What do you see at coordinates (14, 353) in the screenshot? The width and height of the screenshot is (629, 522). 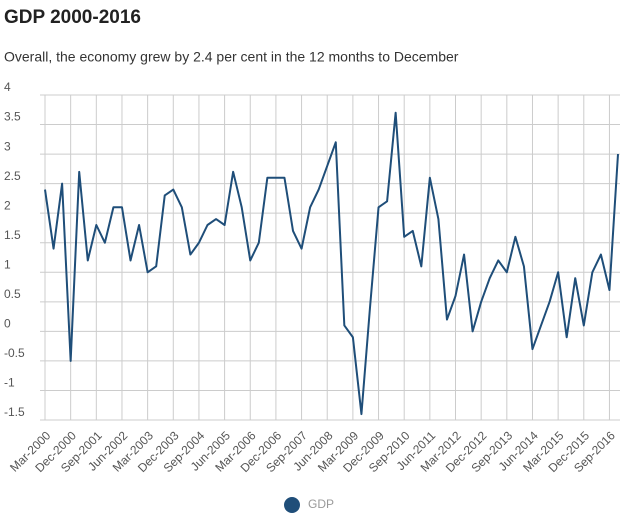 I see `y-tick-label: -0.5` at bounding box center [14, 353].